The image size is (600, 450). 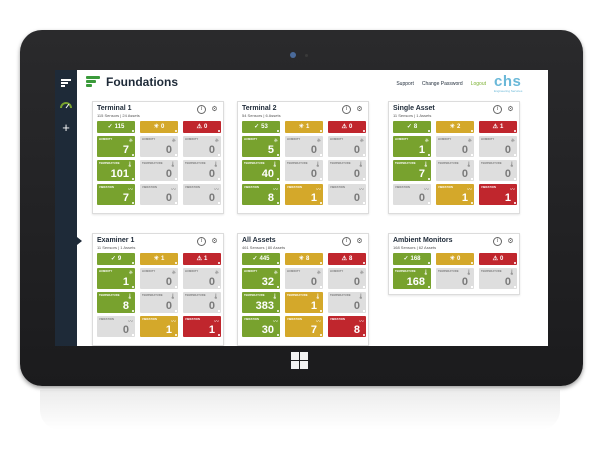 What do you see at coordinates (306, 55) in the screenshot?
I see `sensor-icon` at bounding box center [306, 55].